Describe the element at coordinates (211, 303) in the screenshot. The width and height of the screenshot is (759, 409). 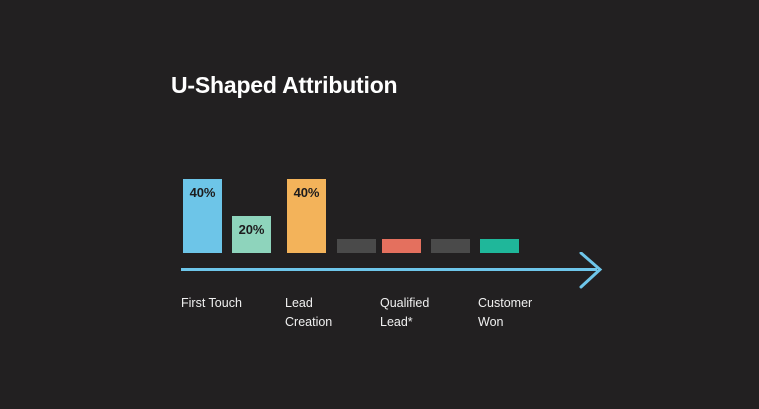
I see `stage-label-first-touch: First Touch` at that location.